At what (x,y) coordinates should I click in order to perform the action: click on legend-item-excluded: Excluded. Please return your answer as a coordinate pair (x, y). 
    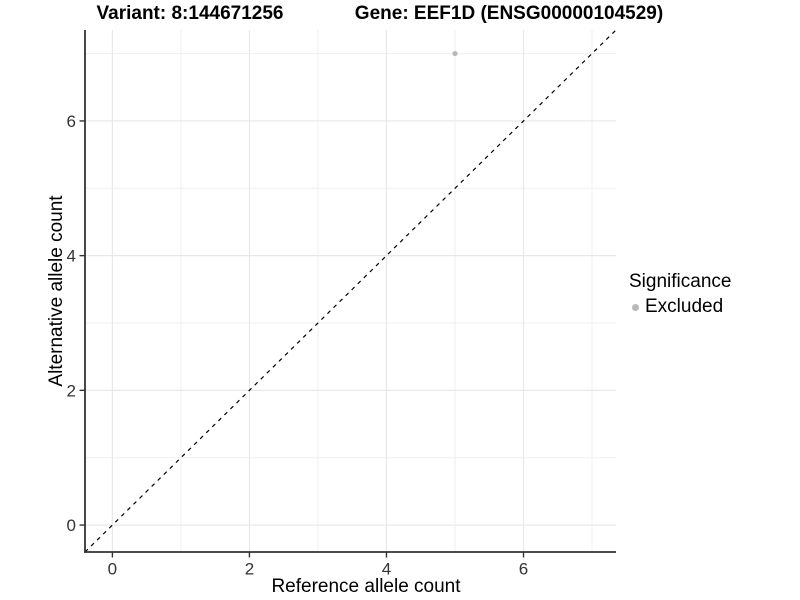
    Looking at the image, I should click on (681, 307).